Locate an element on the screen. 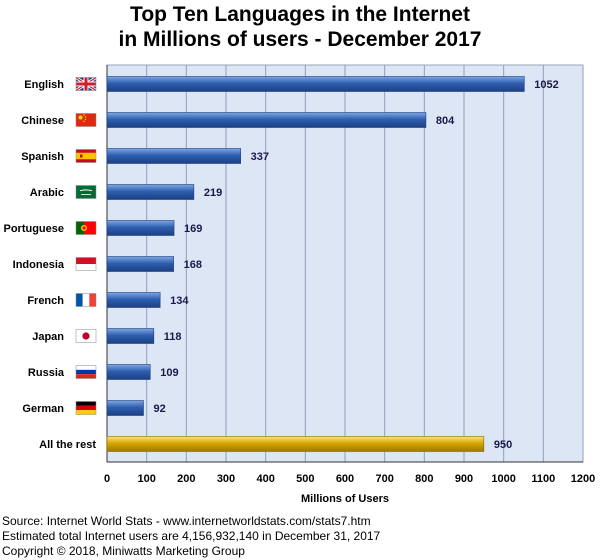 Image resolution: width=600 pixels, height=560 pixels. x-tick-label: 300 is located at coordinates (226, 479).